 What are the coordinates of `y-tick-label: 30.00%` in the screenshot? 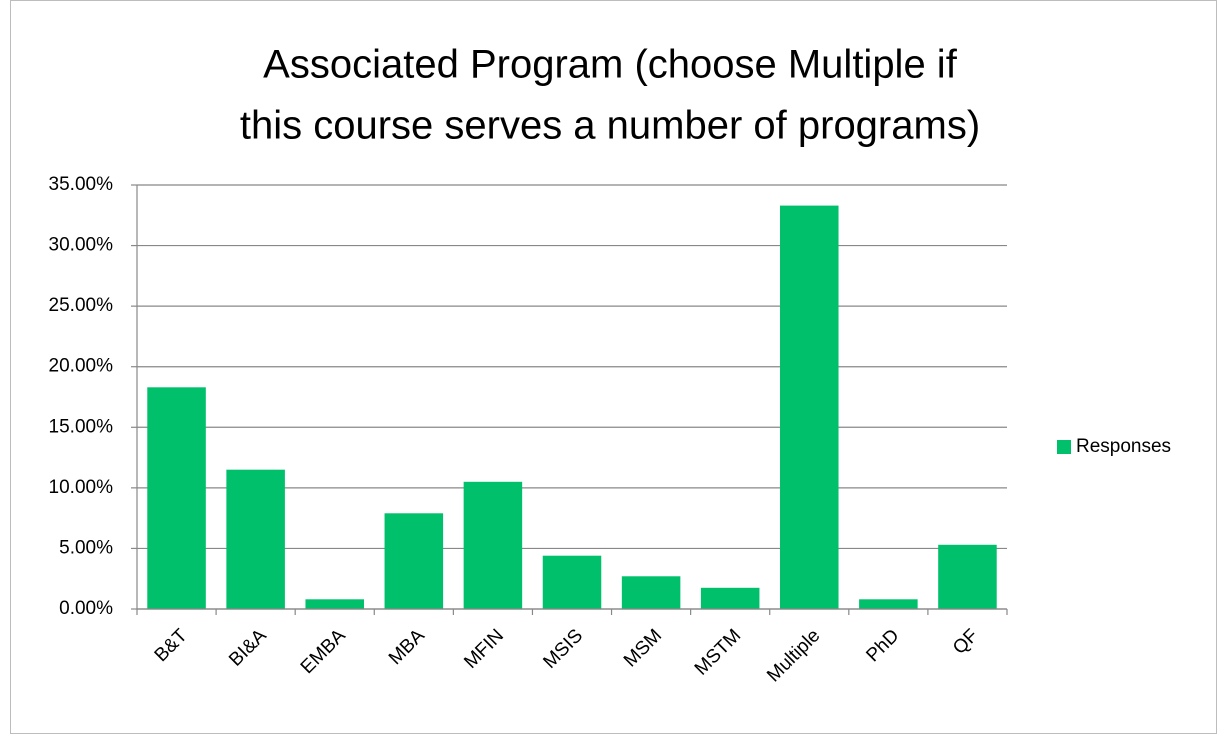 It's located at (81, 245).